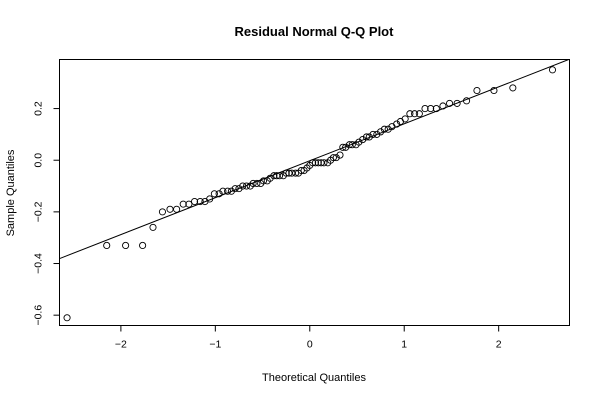 Image resolution: width=599 pixels, height=400 pixels. I want to click on x-tick-label: 2, so click(499, 345).